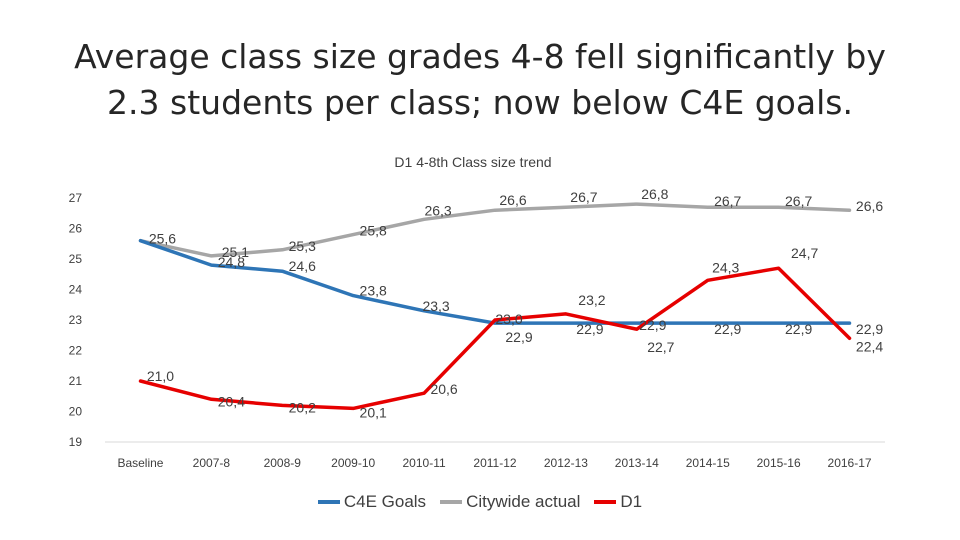 The height and width of the screenshot is (540, 960). I want to click on data-label-citywide-actual: 26,3, so click(437, 210).